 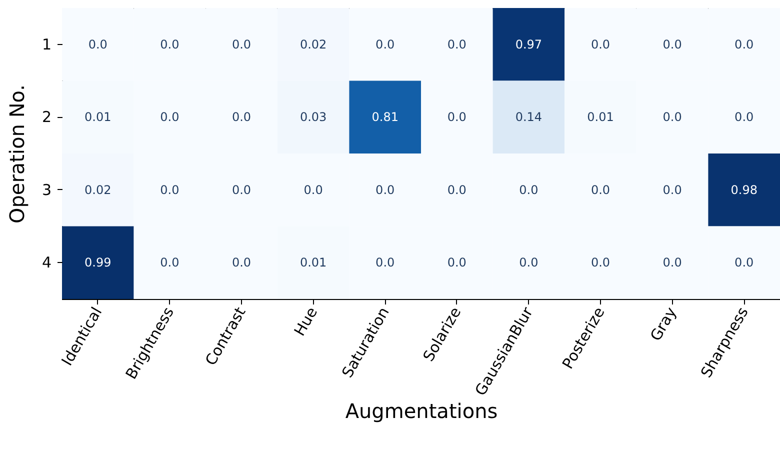 I want to click on data-label: 0.81, so click(x=385, y=117).